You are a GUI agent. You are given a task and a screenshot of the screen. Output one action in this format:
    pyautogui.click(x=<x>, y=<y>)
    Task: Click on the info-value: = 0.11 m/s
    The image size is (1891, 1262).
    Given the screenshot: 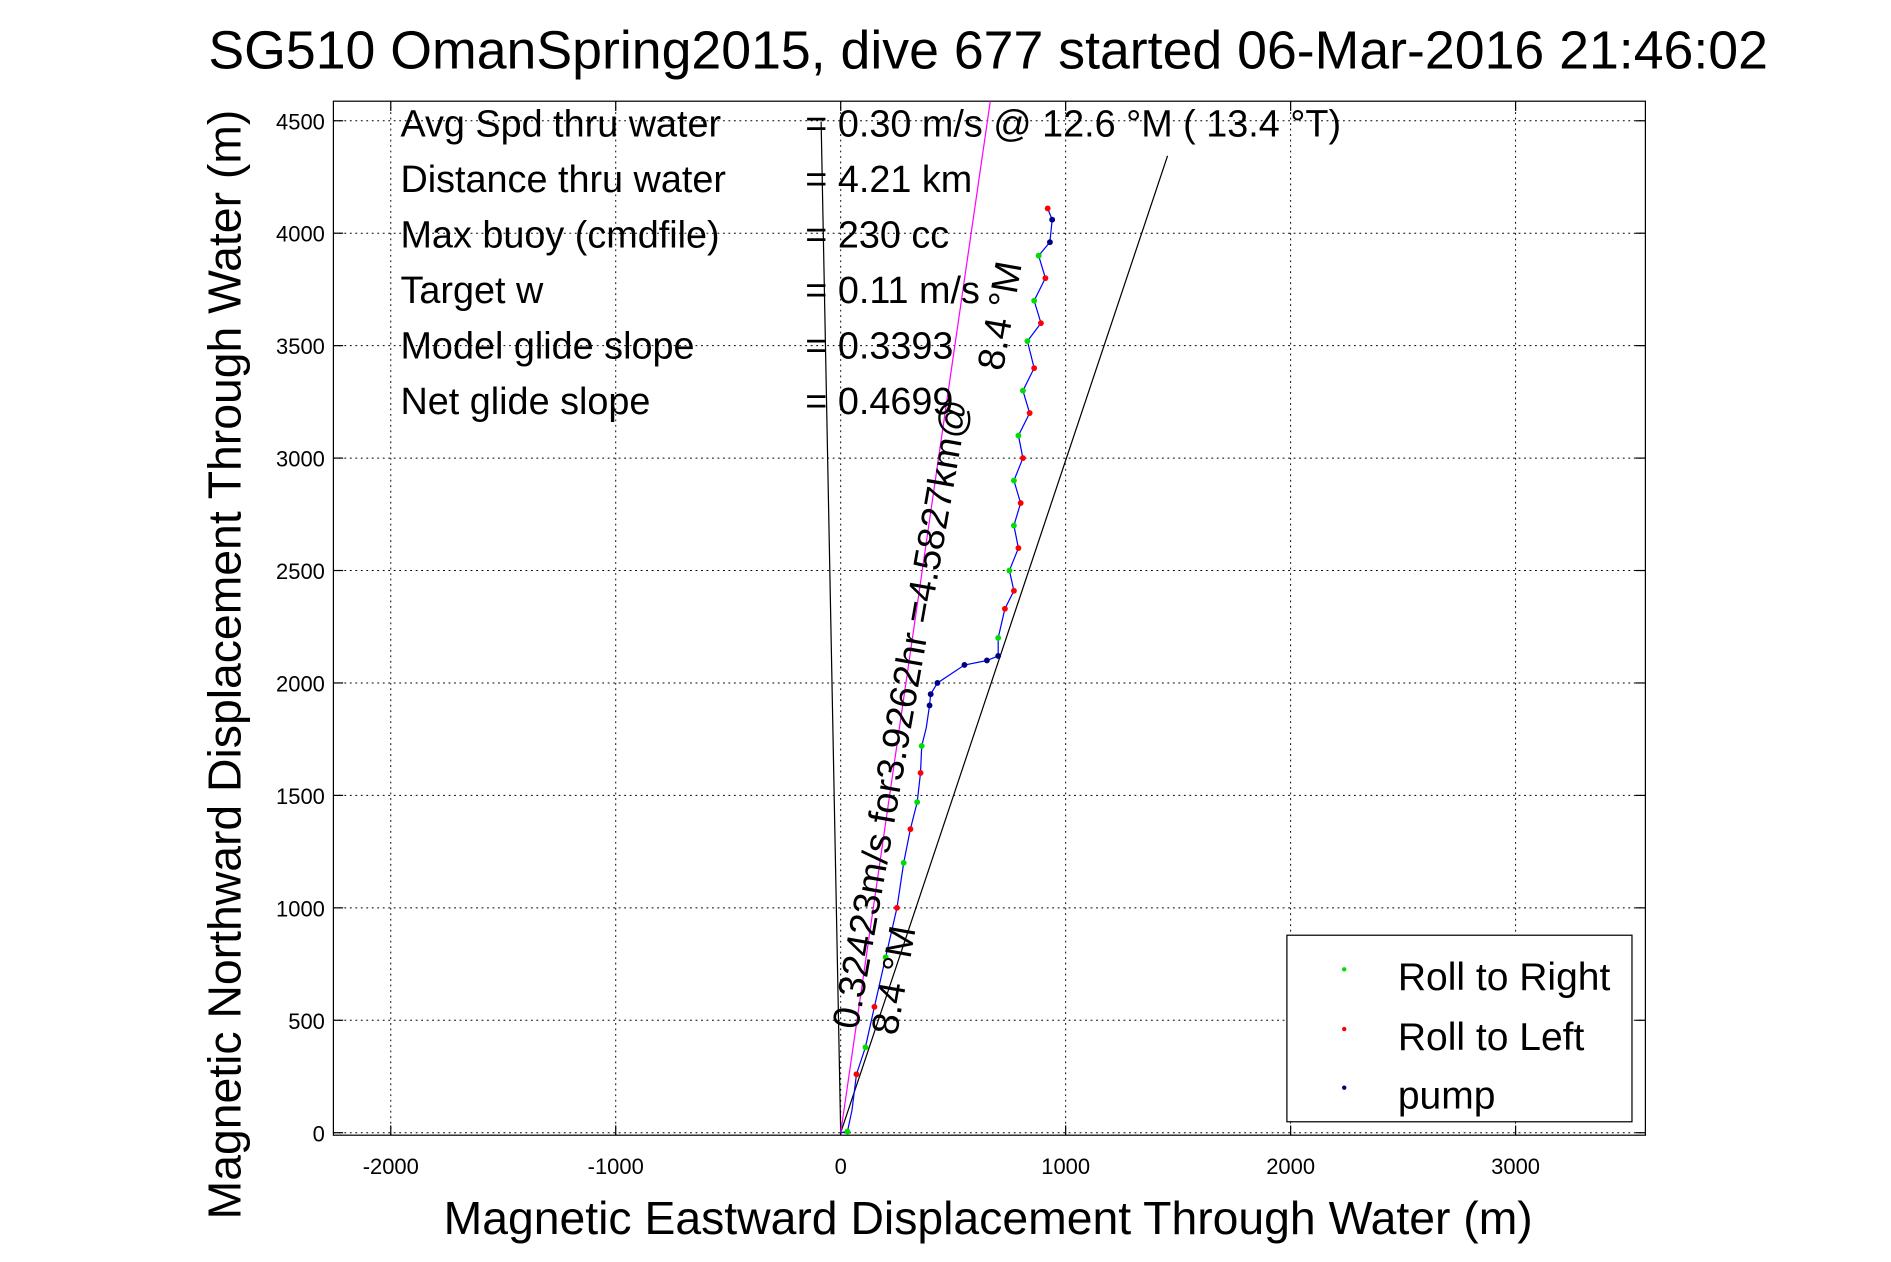 What is the action you would take?
    pyautogui.click(x=892, y=291)
    